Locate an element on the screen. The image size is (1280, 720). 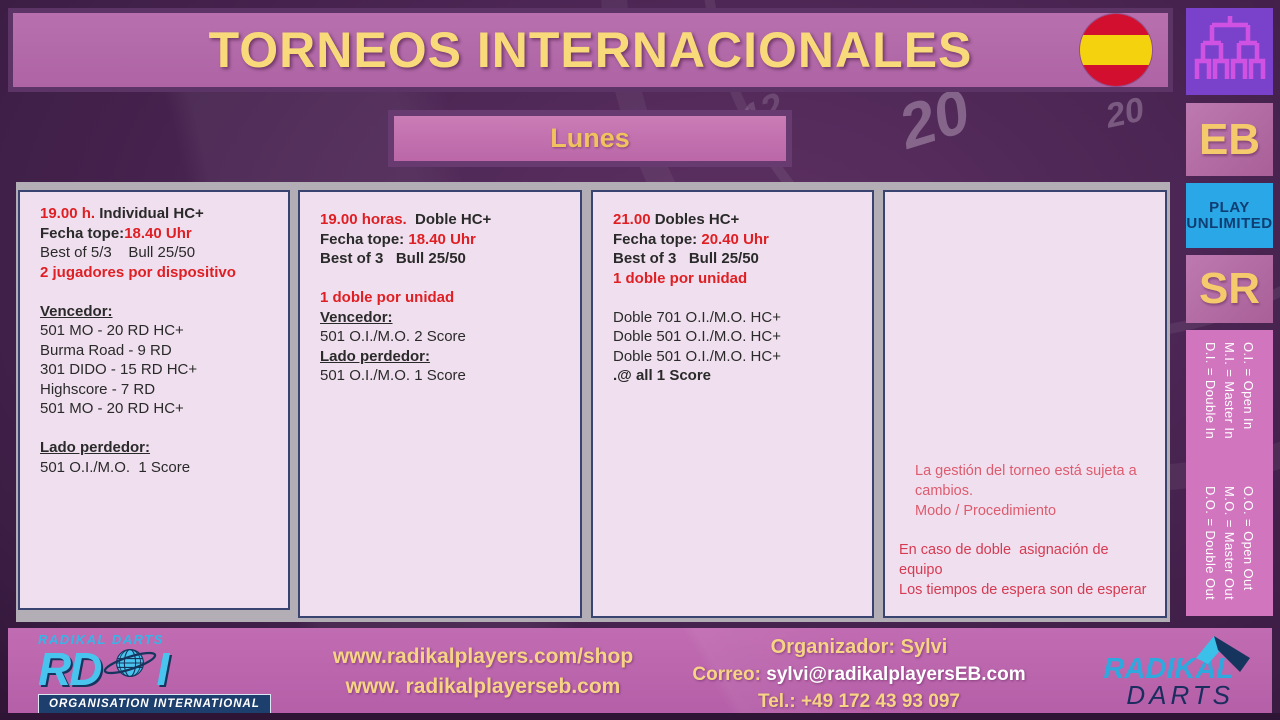
organizer-text: Organizador: Sylvi is located at coordinates (859, 647).